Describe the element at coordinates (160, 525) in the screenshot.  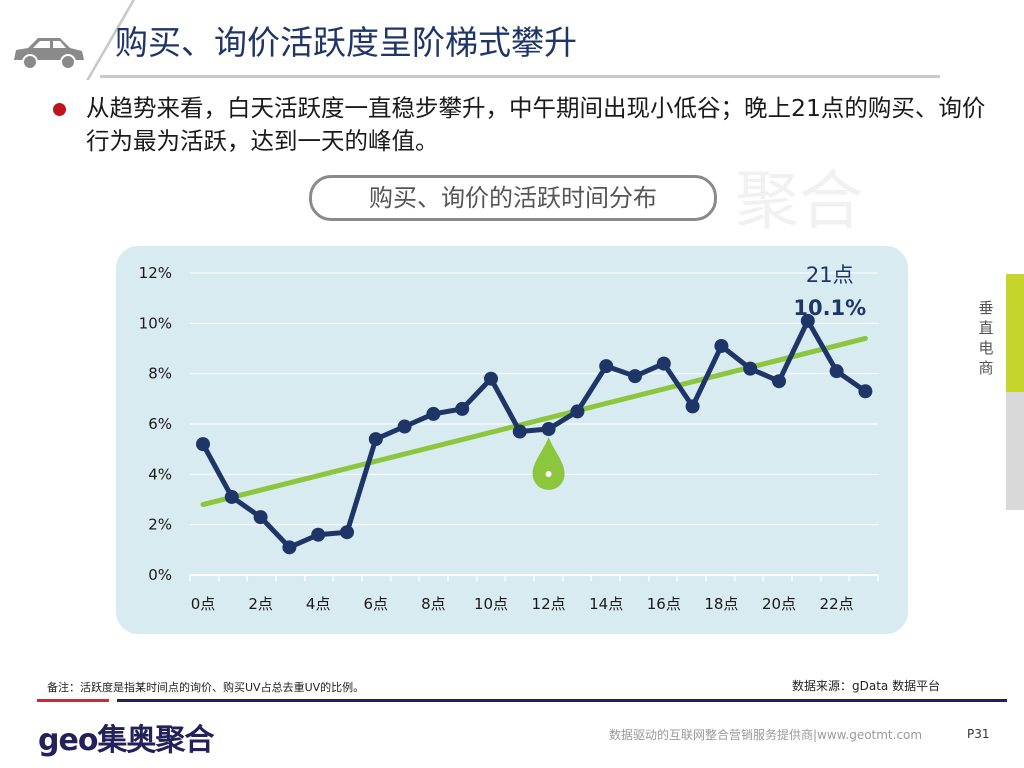
I see `y-tick-label: 2%` at that location.